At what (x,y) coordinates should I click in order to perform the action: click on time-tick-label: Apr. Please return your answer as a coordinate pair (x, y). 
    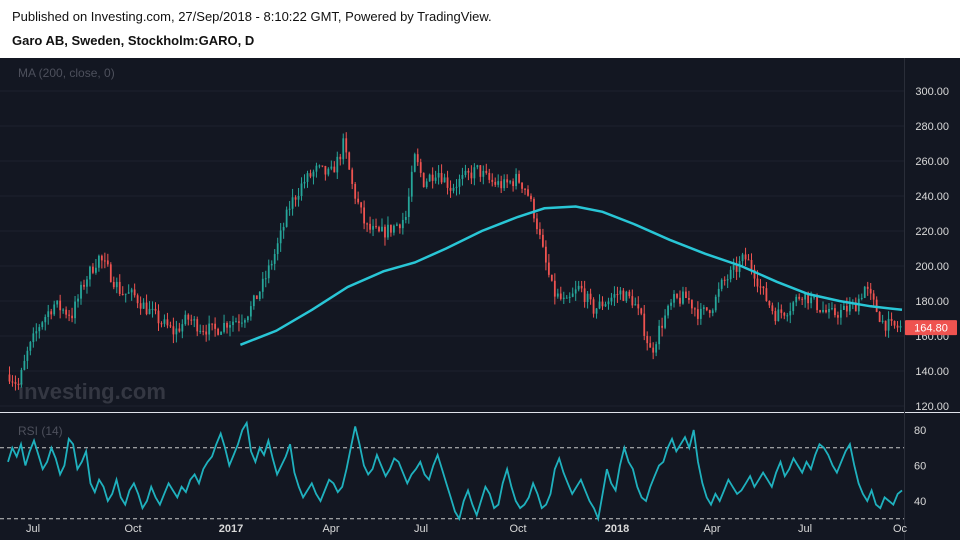
    Looking at the image, I should click on (330, 529).